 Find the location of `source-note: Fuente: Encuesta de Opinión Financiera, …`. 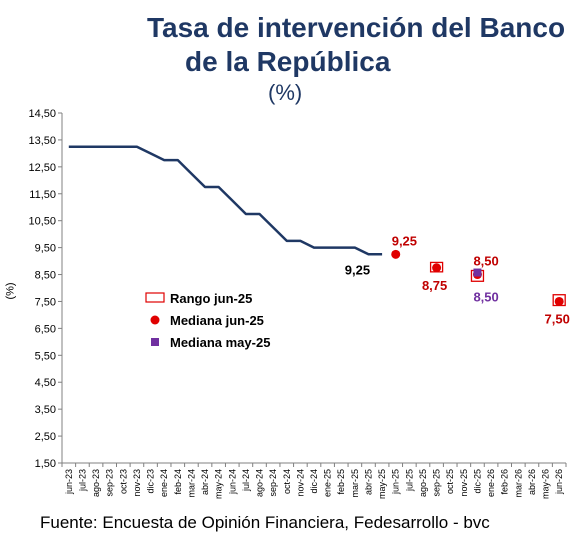

source-note: Fuente: Encuesta de Opinión Financiera, … is located at coordinates (265, 522).